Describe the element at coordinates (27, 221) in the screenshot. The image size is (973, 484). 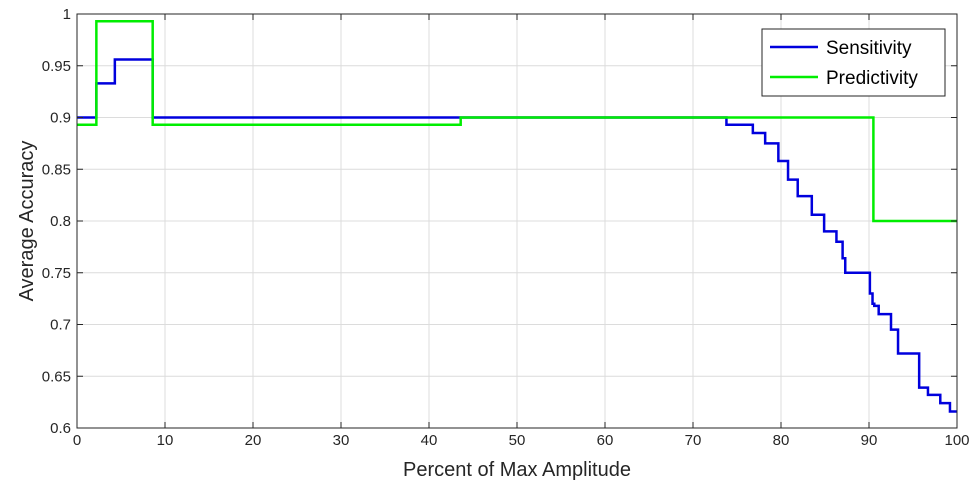
I see `y-axis-title: Average Accuracy` at that location.